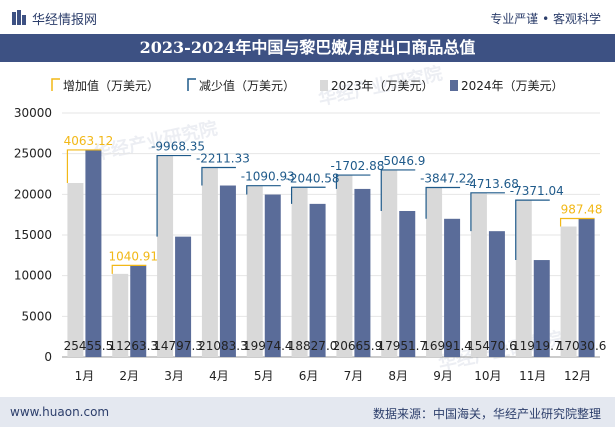 This screenshot has width=615, height=427. What do you see at coordinates (354, 376) in the screenshot?
I see `x-tick-label: 7月` at bounding box center [354, 376].